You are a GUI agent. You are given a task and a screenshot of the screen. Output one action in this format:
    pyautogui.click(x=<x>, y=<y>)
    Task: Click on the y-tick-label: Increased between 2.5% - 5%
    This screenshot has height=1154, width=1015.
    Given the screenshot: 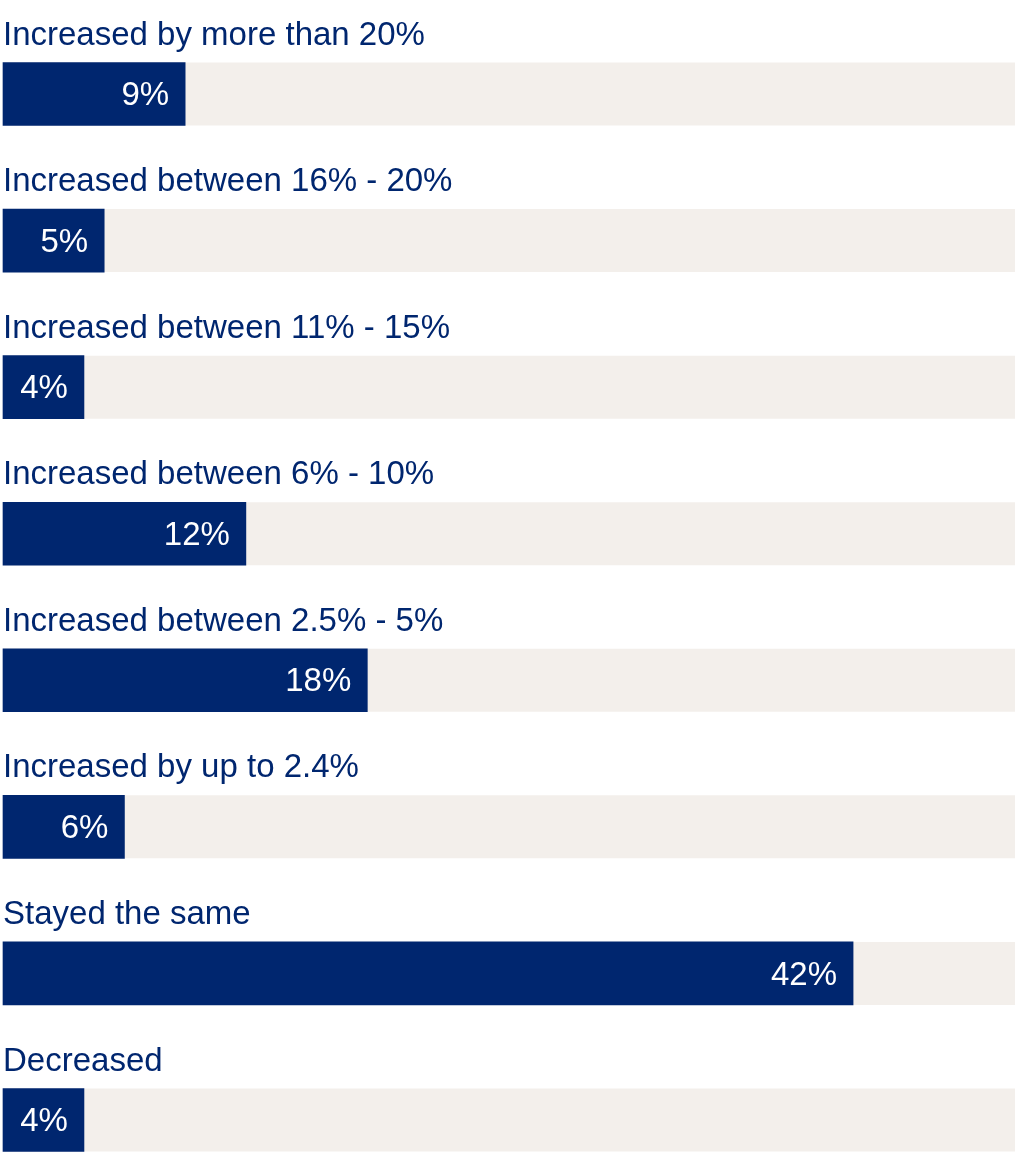 What is the action you would take?
    pyautogui.click(x=223, y=619)
    